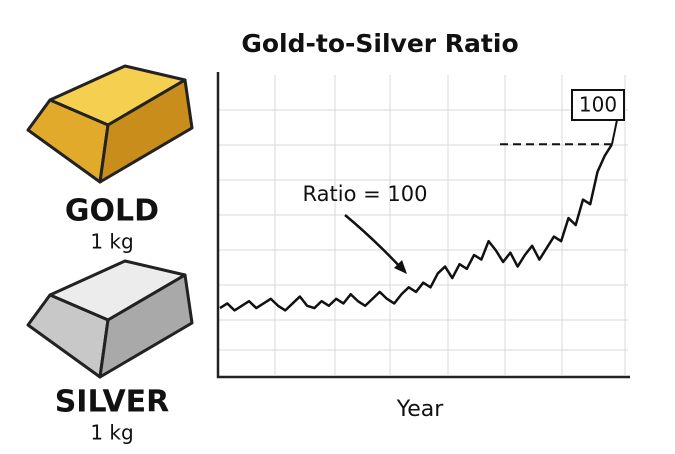 This screenshot has height=454, width=675. Describe the element at coordinates (379, 43) in the screenshot. I see `chart-title: Gold-to-Silver Ratio` at that location.